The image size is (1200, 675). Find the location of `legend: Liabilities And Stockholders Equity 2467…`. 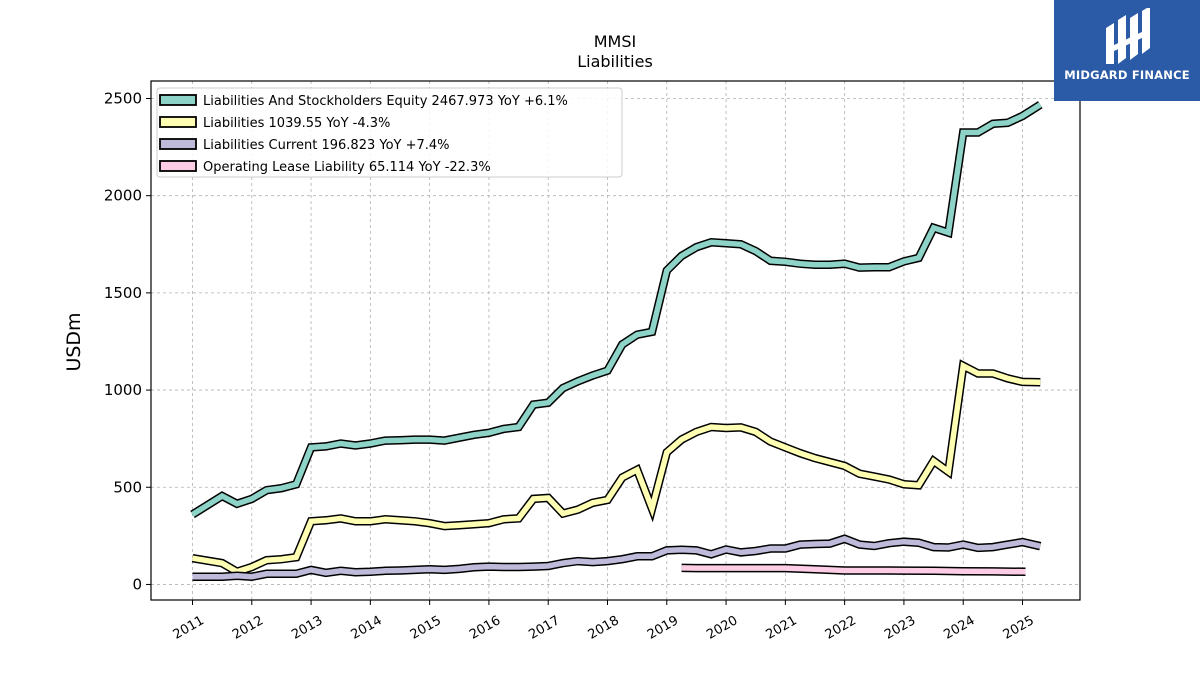

legend: Liabilities And Stockholders Equity 2467… is located at coordinates (389, 132).